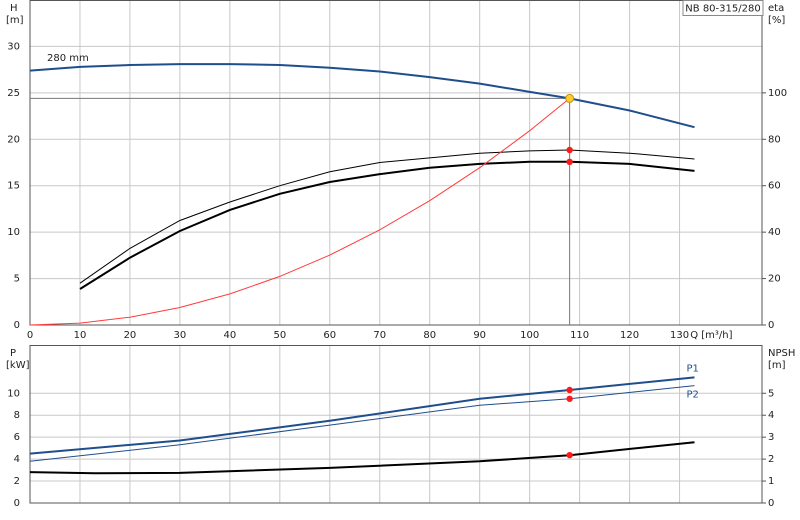 This screenshot has height=520, width=800. Describe the element at coordinates (579, 335) in the screenshot. I see `x-tick-label: 110` at that location.